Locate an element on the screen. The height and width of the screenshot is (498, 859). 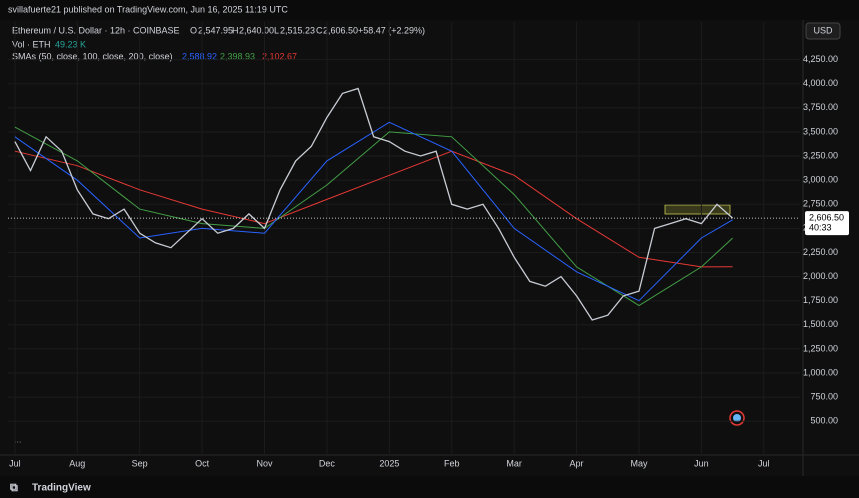
y-tick-label: 4,250.00 is located at coordinates (820, 59).